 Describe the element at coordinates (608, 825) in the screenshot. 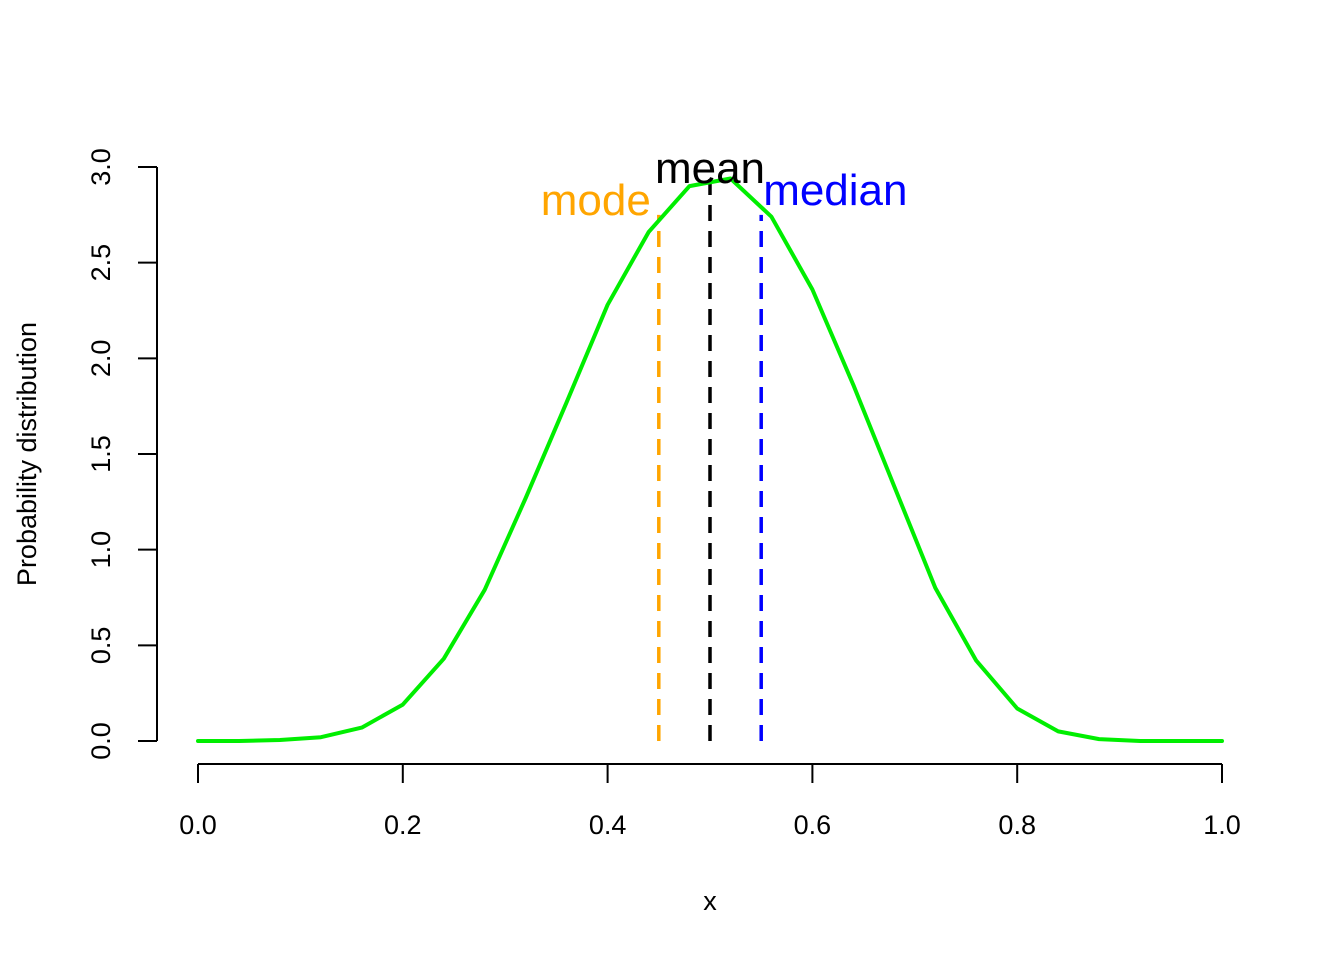

I see `x-tick-label: 0.4` at that location.